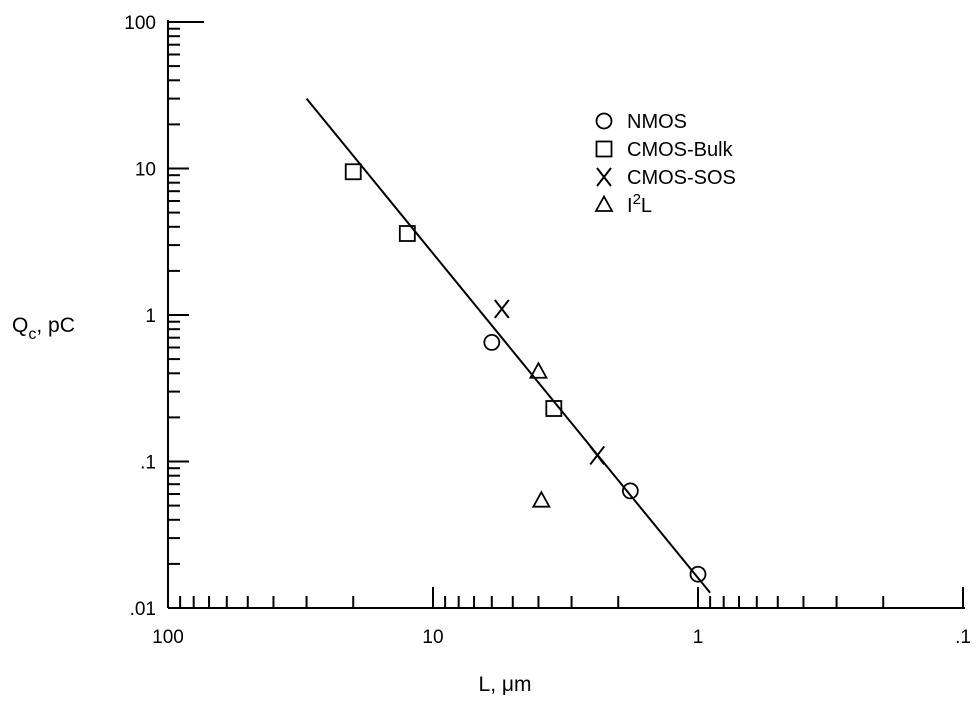  I want to click on x-axis-title-mu: μ, so click(508, 684).